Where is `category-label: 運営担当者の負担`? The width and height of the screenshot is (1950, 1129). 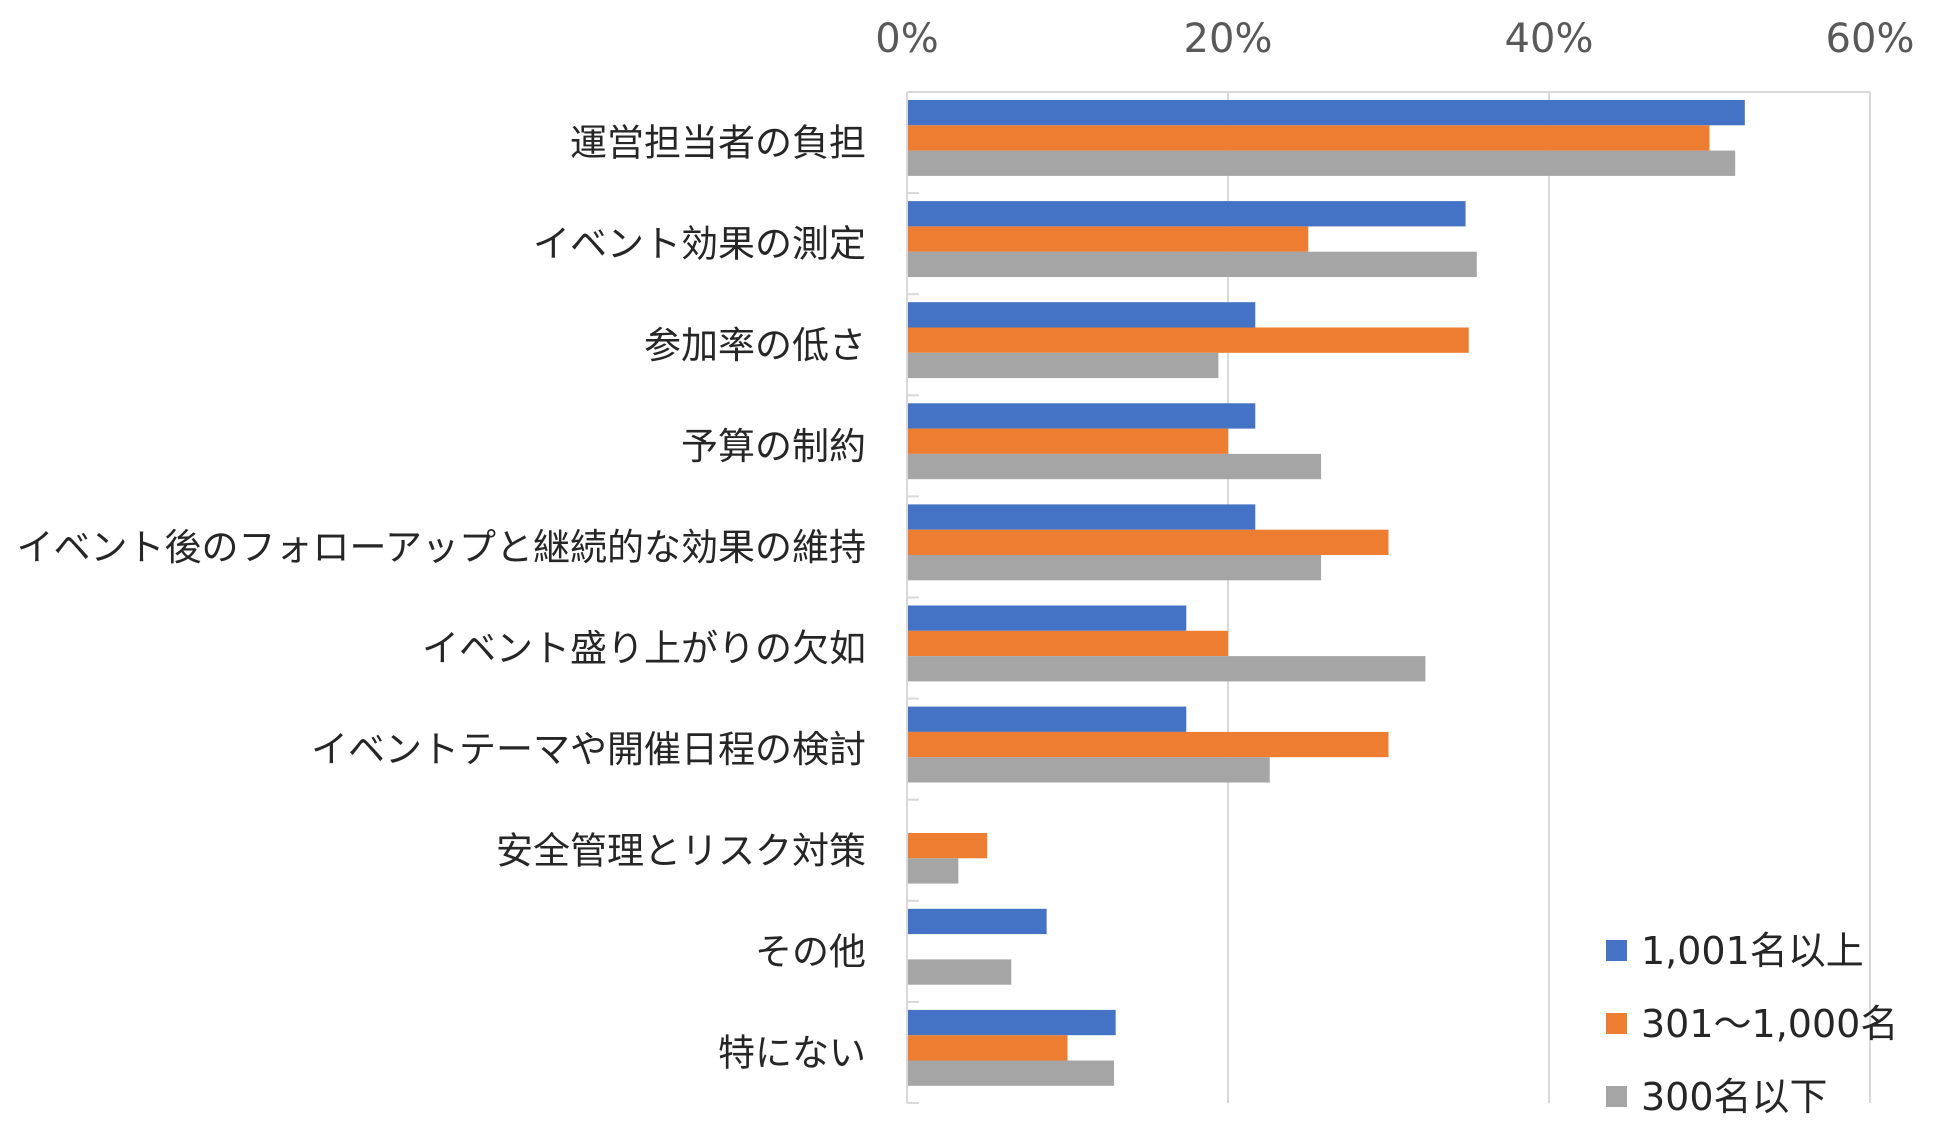
category-label: 運営担当者の負担 is located at coordinates (718, 143).